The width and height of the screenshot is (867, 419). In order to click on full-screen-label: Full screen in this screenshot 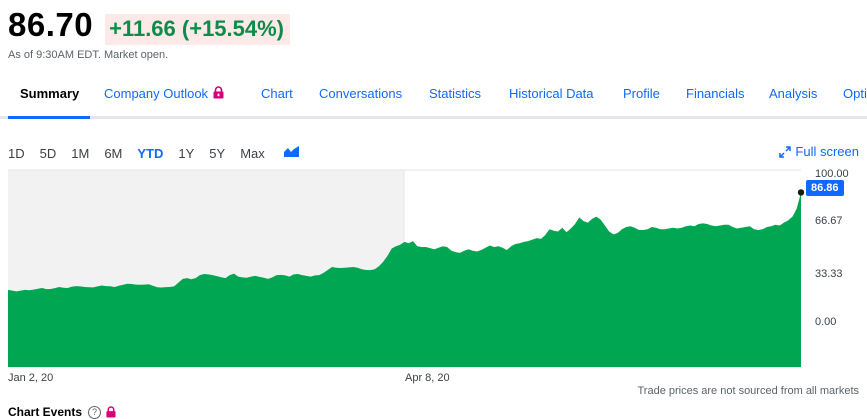, I will do `click(827, 151)`.